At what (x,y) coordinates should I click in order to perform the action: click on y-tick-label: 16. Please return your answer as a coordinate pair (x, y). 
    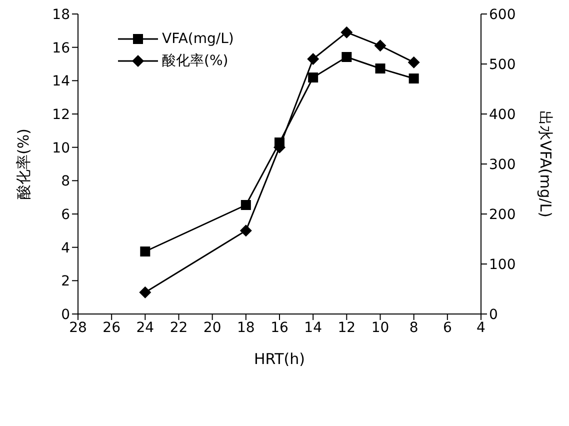
    Looking at the image, I should click on (61, 48).